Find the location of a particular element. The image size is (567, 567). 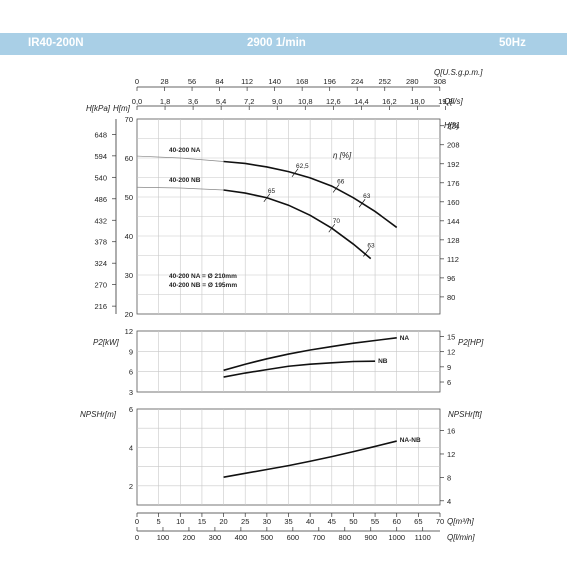

head-m-tick-label: 60 is located at coordinates (129, 158).